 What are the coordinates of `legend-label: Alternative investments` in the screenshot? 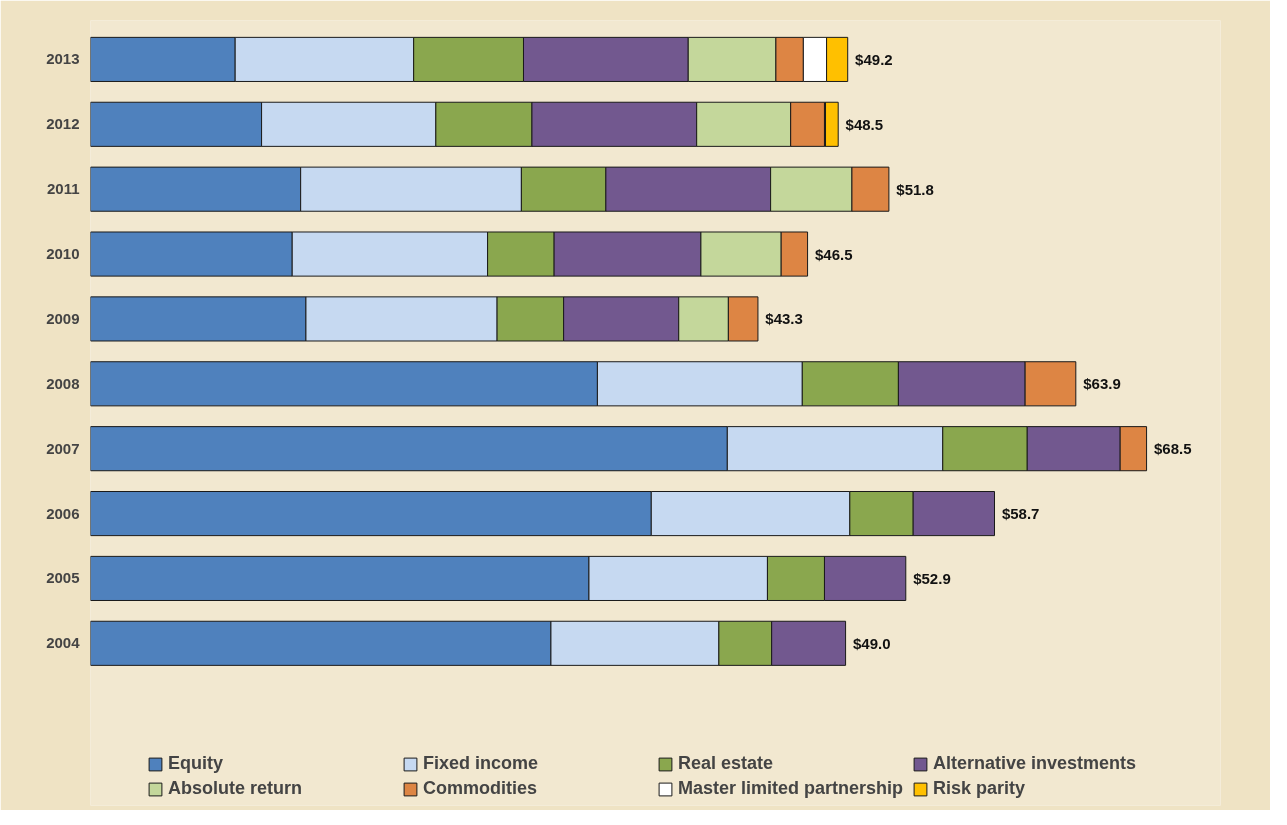 It's located at (1035, 763).